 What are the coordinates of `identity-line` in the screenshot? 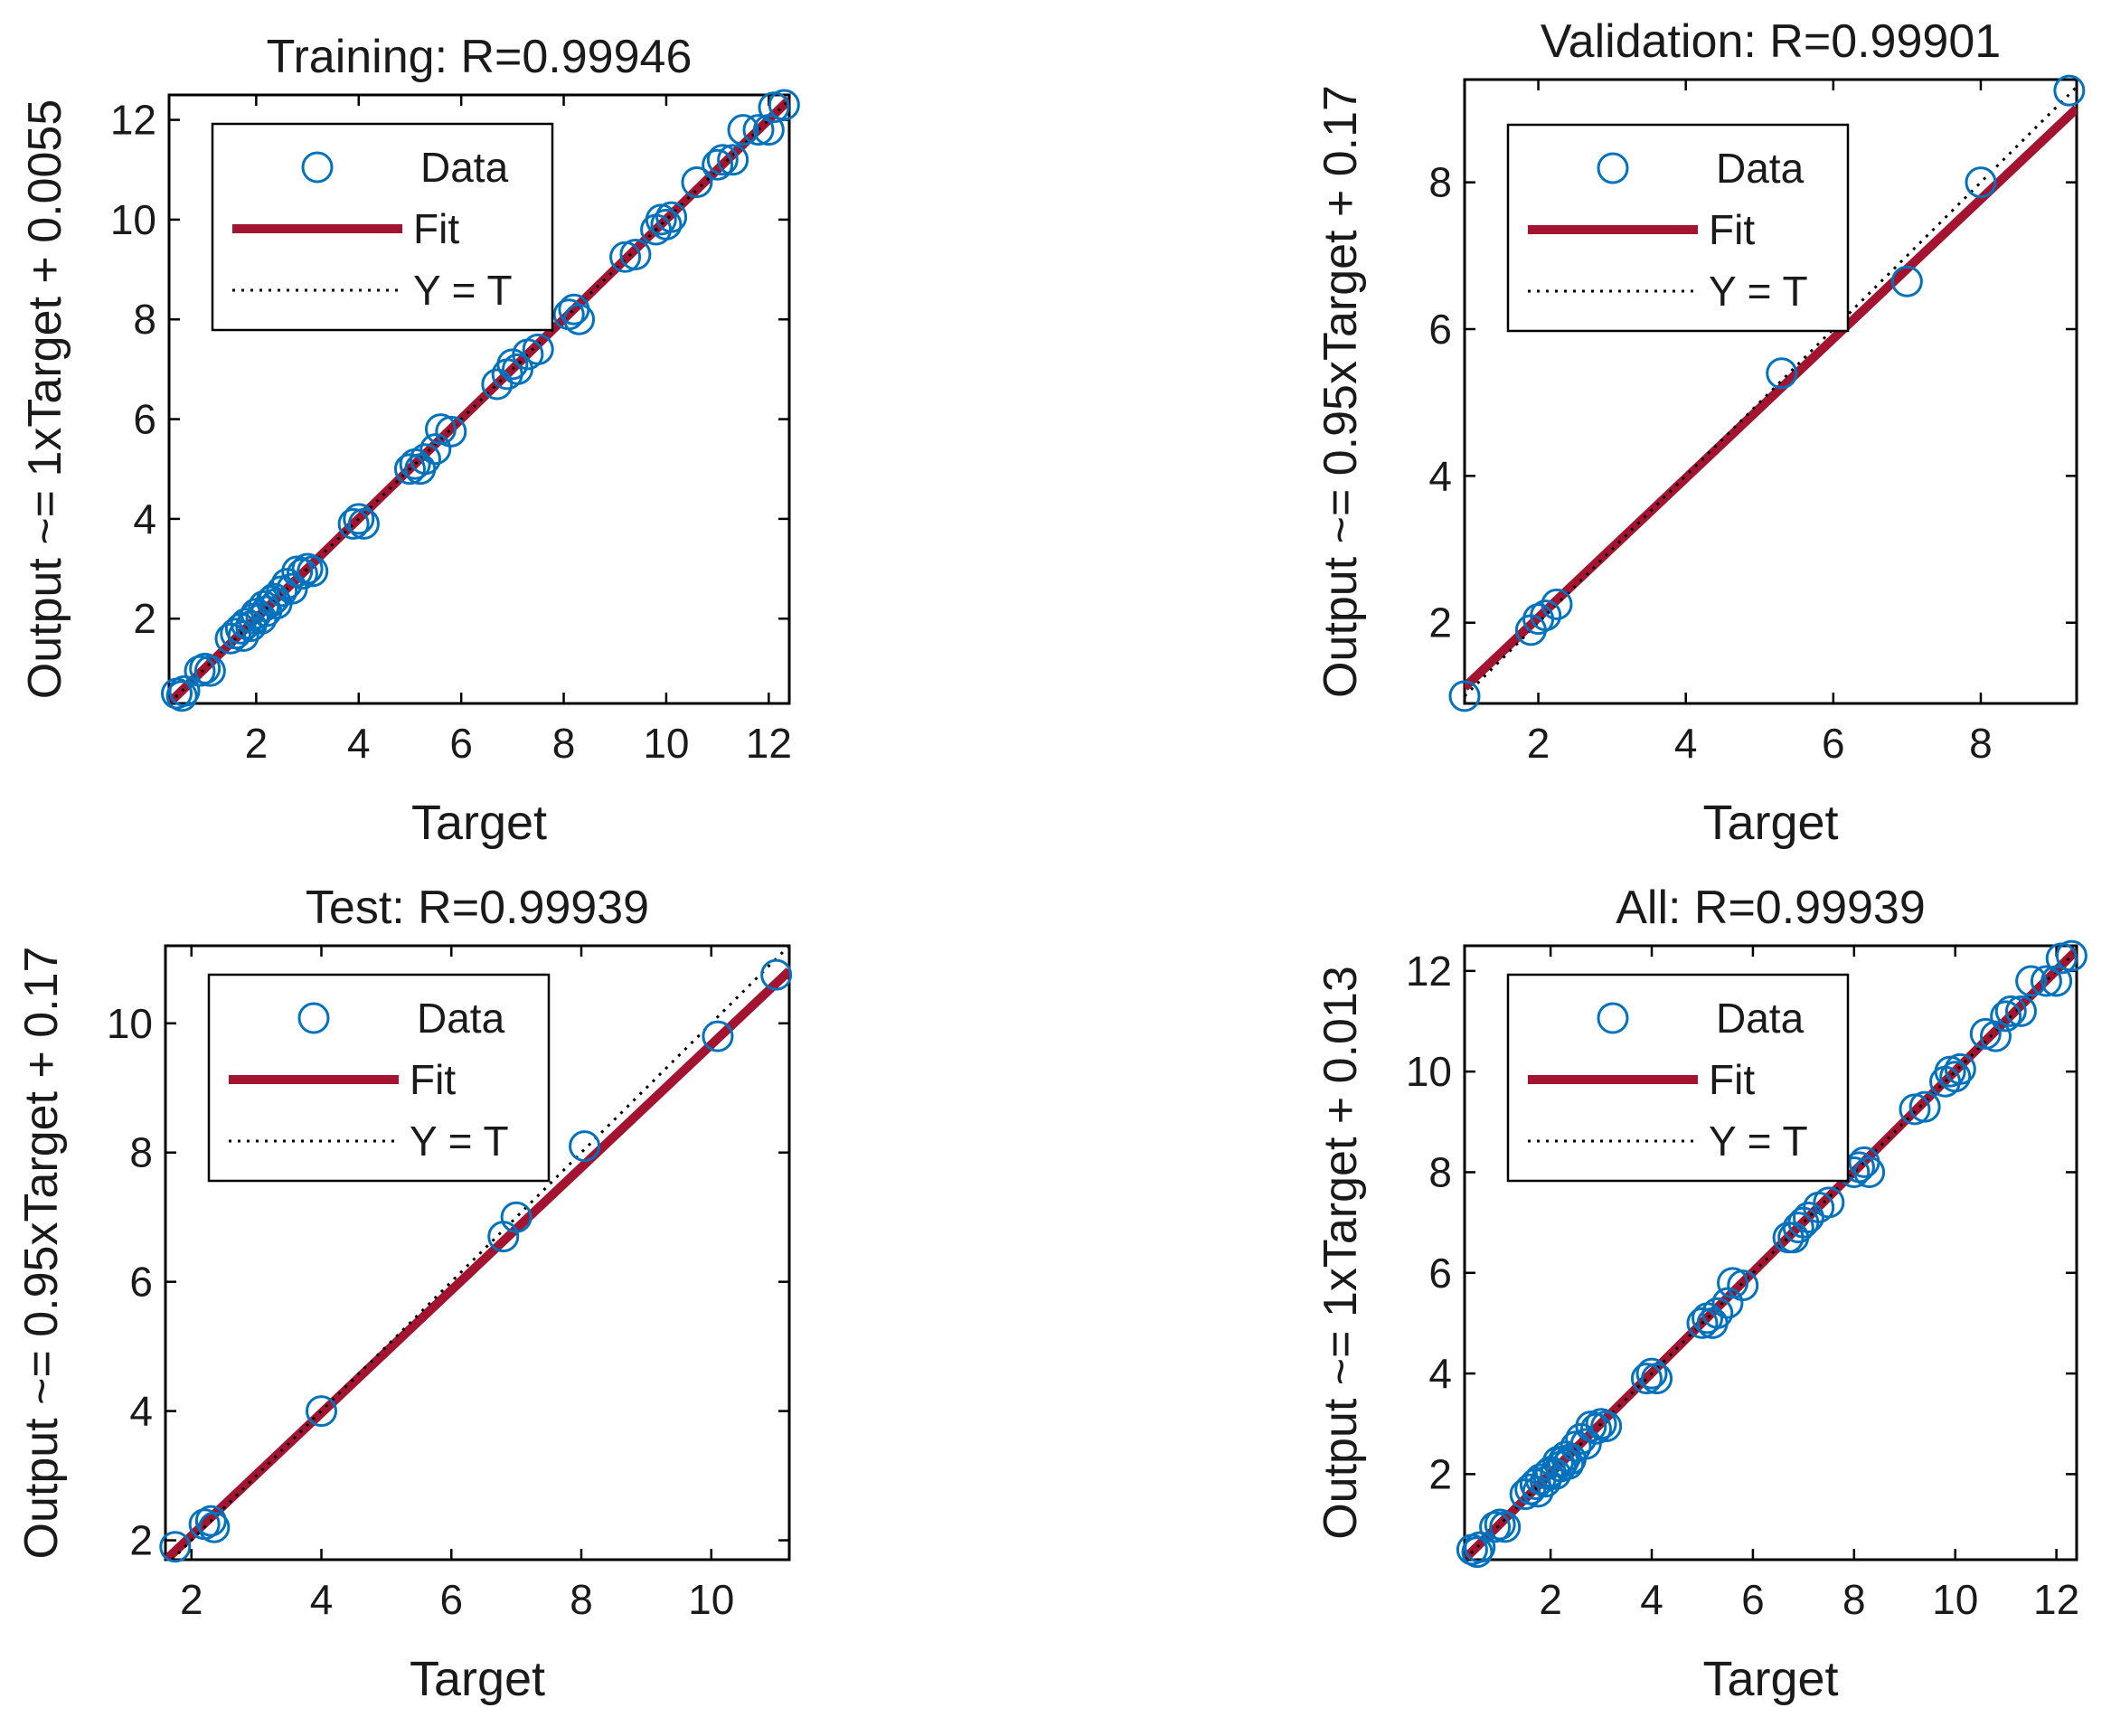 It's located at (480, 1253).